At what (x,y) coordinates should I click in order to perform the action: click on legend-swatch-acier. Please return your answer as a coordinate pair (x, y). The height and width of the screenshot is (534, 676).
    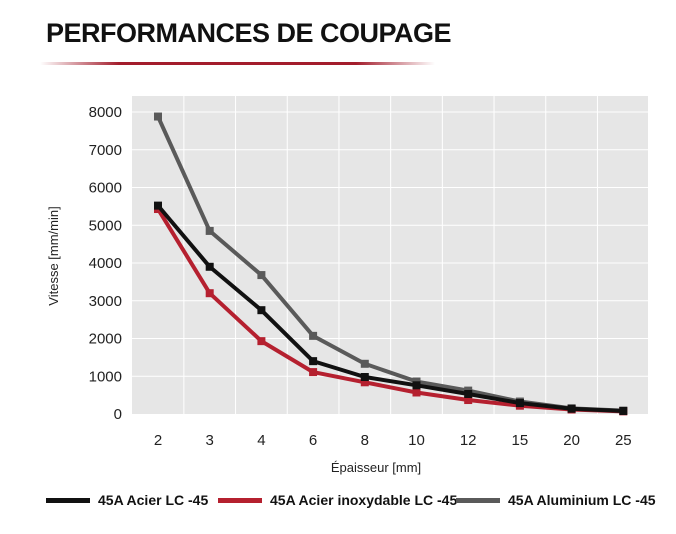
    Looking at the image, I should click on (68, 500).